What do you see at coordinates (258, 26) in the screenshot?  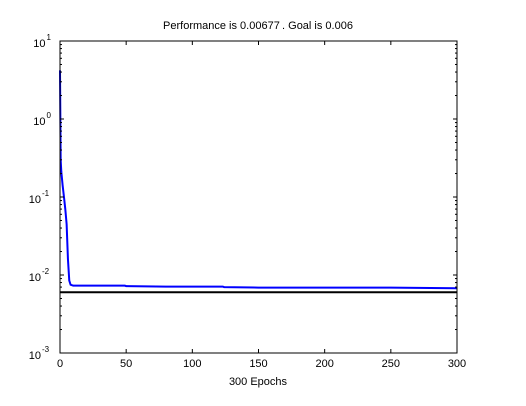 I see `chart-title: Performance is 0.00677 . Goal is 0.006` at bounding box center [258, 26].